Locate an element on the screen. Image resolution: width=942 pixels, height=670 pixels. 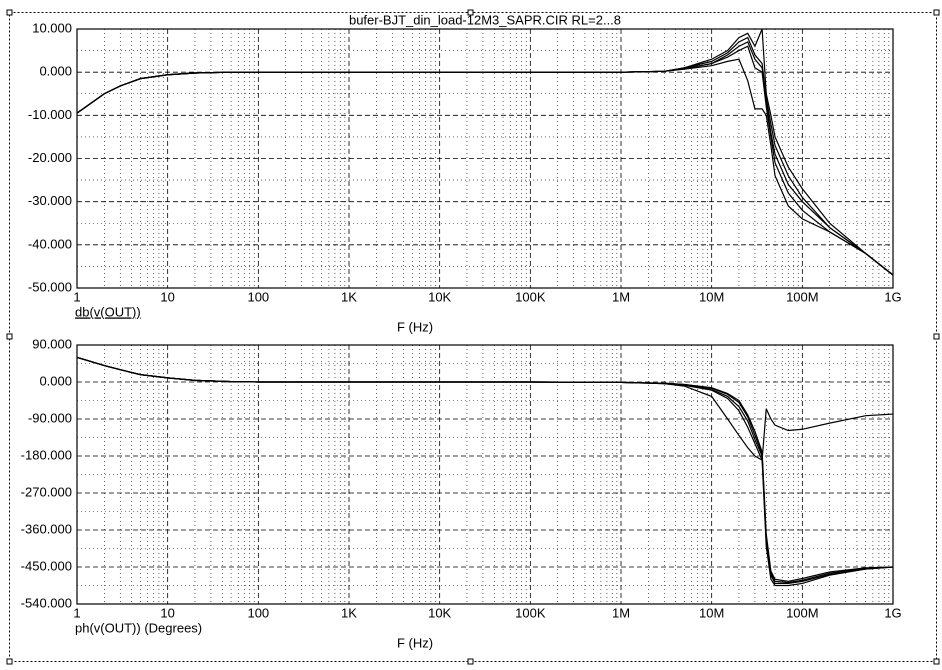
y-tick-label: -360.000 is located at coordinates (46, 528).